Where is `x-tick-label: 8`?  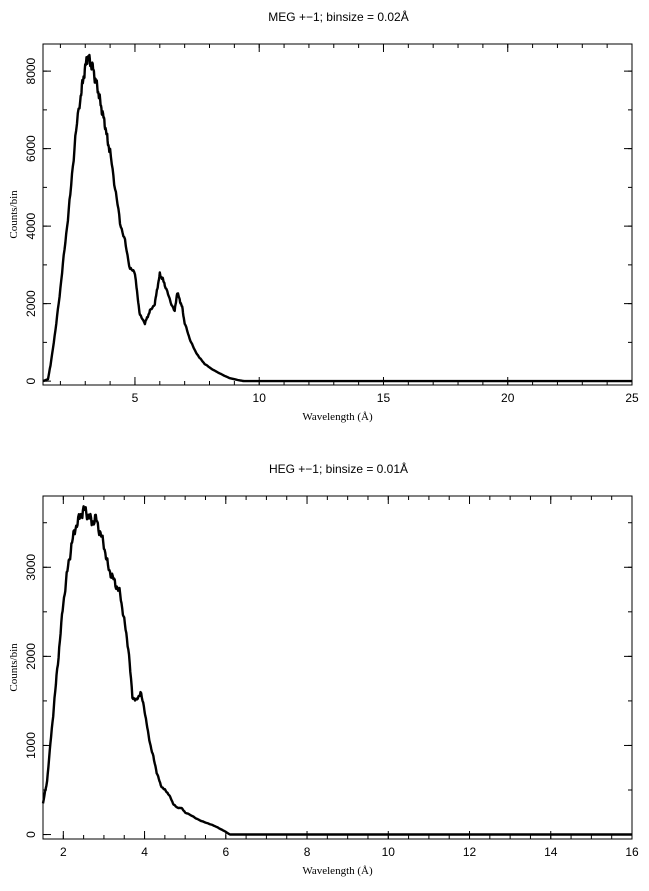 x-tick-label: 8 is located at coordinates (307, 852).